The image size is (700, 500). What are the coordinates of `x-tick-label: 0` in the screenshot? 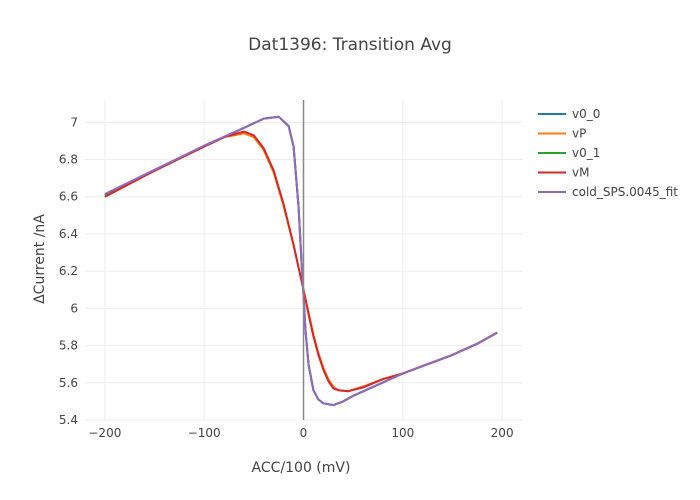 It's located at (304, 433).